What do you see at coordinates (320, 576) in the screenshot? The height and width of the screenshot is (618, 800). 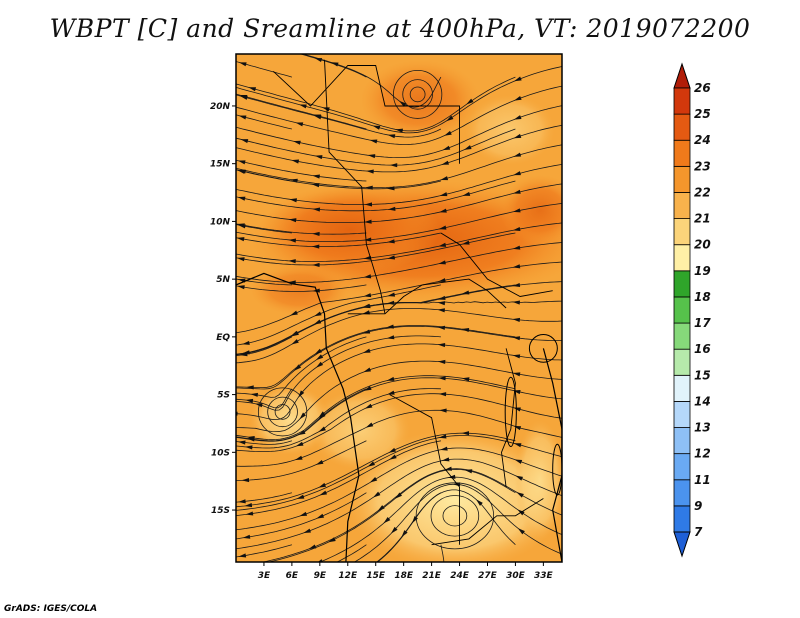 I see `x-tick-label: 9E` at bounding box center [320, 576].